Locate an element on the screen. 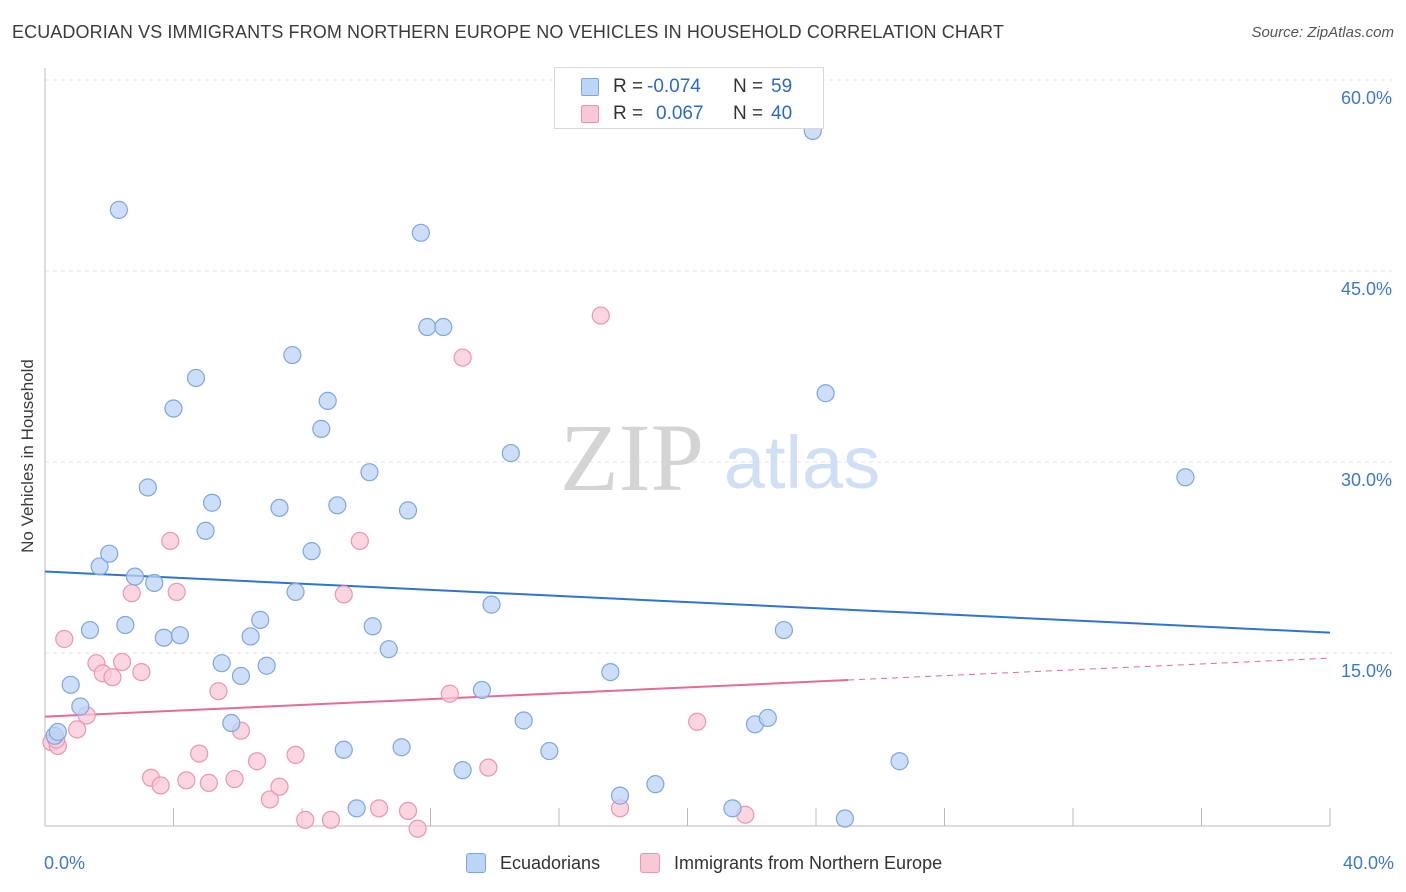 This screenshot has width=1406, height=892. r-value: 0.067 is located at coordinates (680, 113).